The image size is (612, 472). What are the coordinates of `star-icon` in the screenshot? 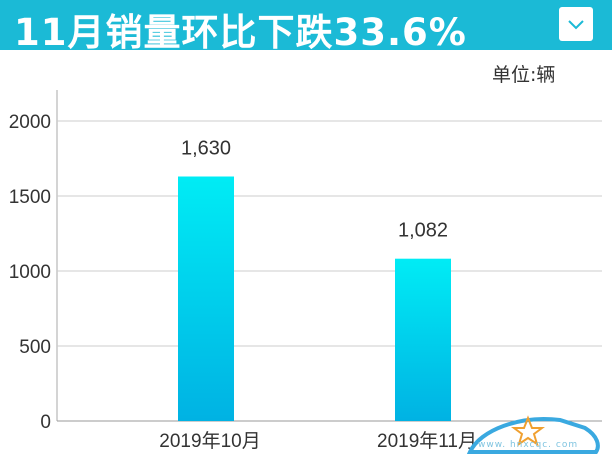 It's located at (528, 431).